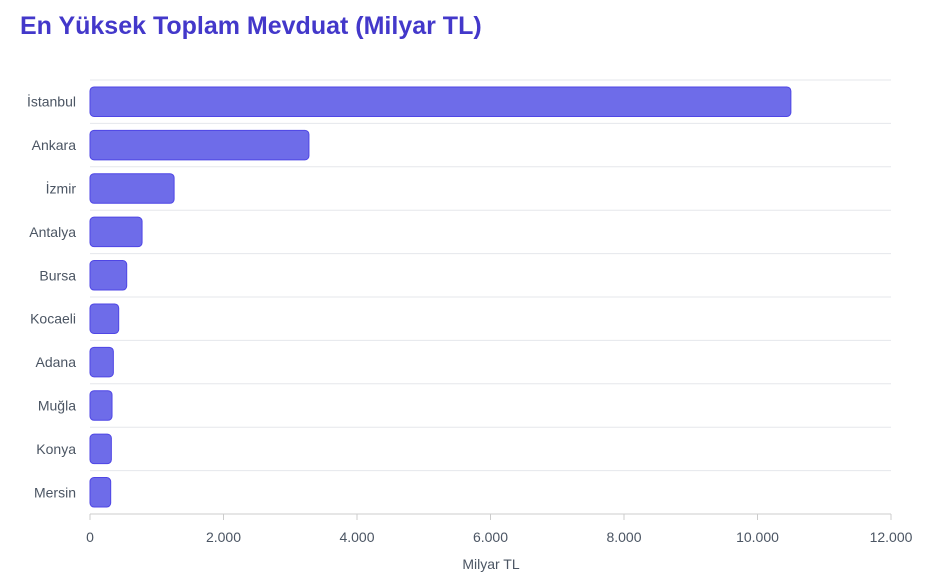 The width and height of the screenshot is (937, 586). Describe the element at coordinates (491, 564) in the screenshot. I see `x-axis-title: Milyar TL` at that location.